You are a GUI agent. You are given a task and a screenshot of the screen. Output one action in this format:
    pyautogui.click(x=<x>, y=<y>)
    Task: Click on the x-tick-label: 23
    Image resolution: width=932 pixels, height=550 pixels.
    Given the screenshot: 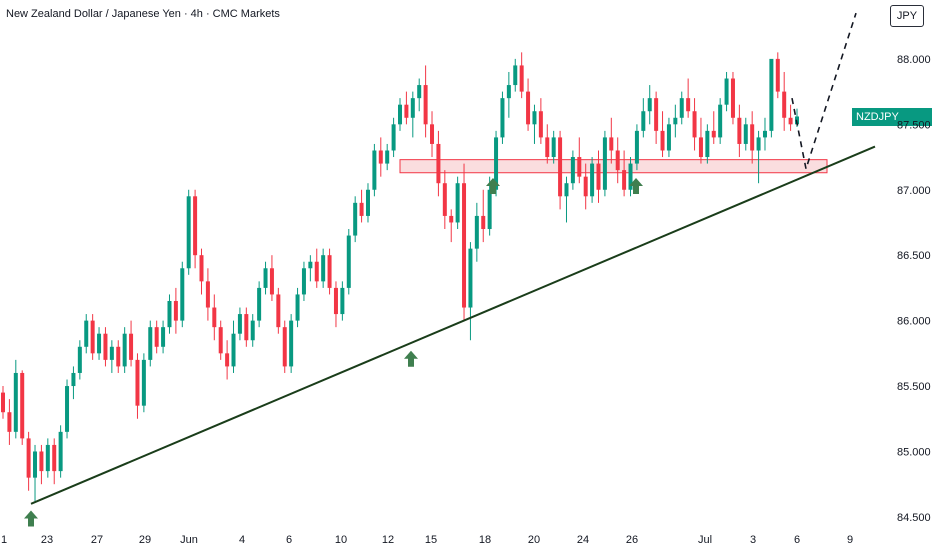 What is the action you would take?
    pyautogui.click(x=47, y=540)
    